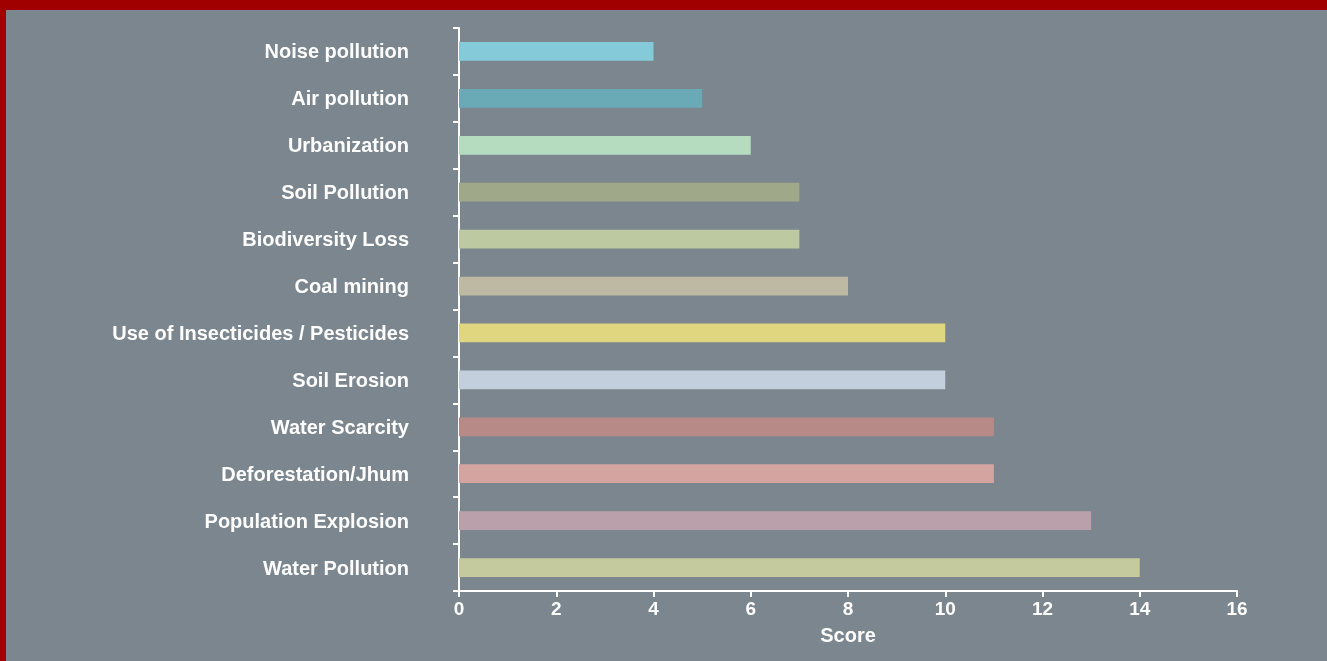  I want to click on y-tick-label: Water Pollution, so click(336, 567).